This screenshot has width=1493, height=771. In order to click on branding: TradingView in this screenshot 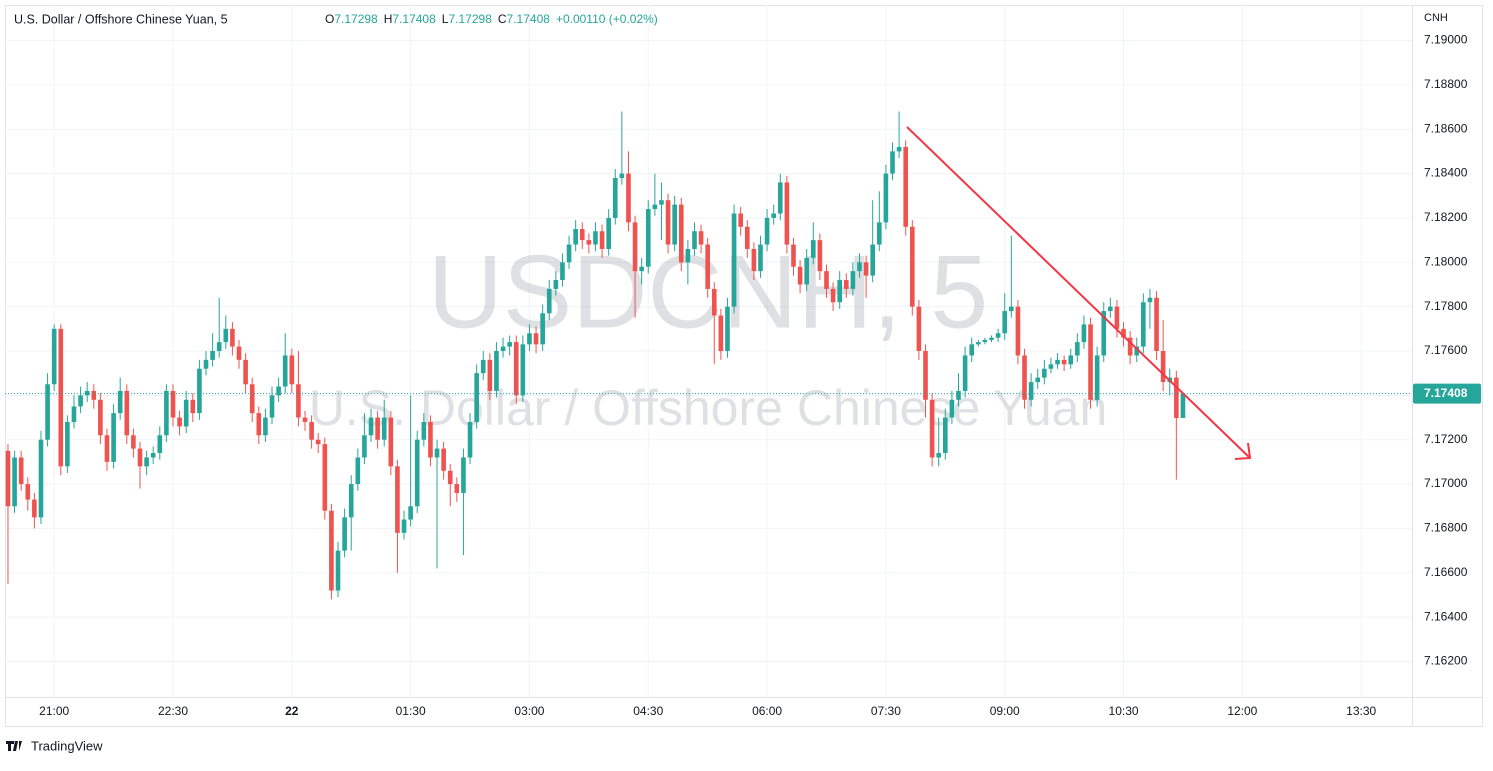, I will do `click(67, 745)`.